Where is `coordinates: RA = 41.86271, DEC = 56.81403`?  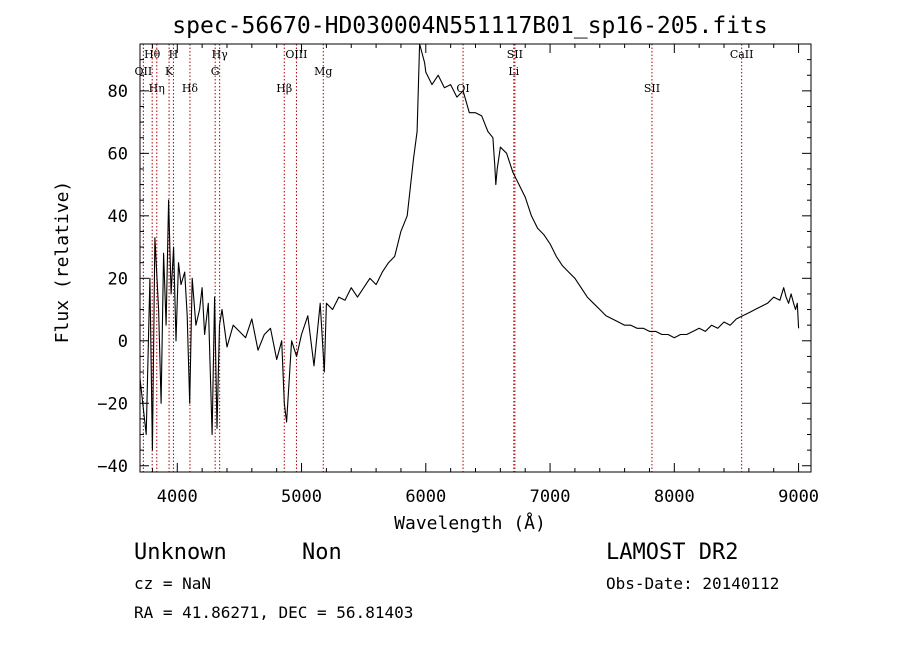
coordinates: RA = 41.86271, DEC = 56.81403 is located at coordinates (273, 612).